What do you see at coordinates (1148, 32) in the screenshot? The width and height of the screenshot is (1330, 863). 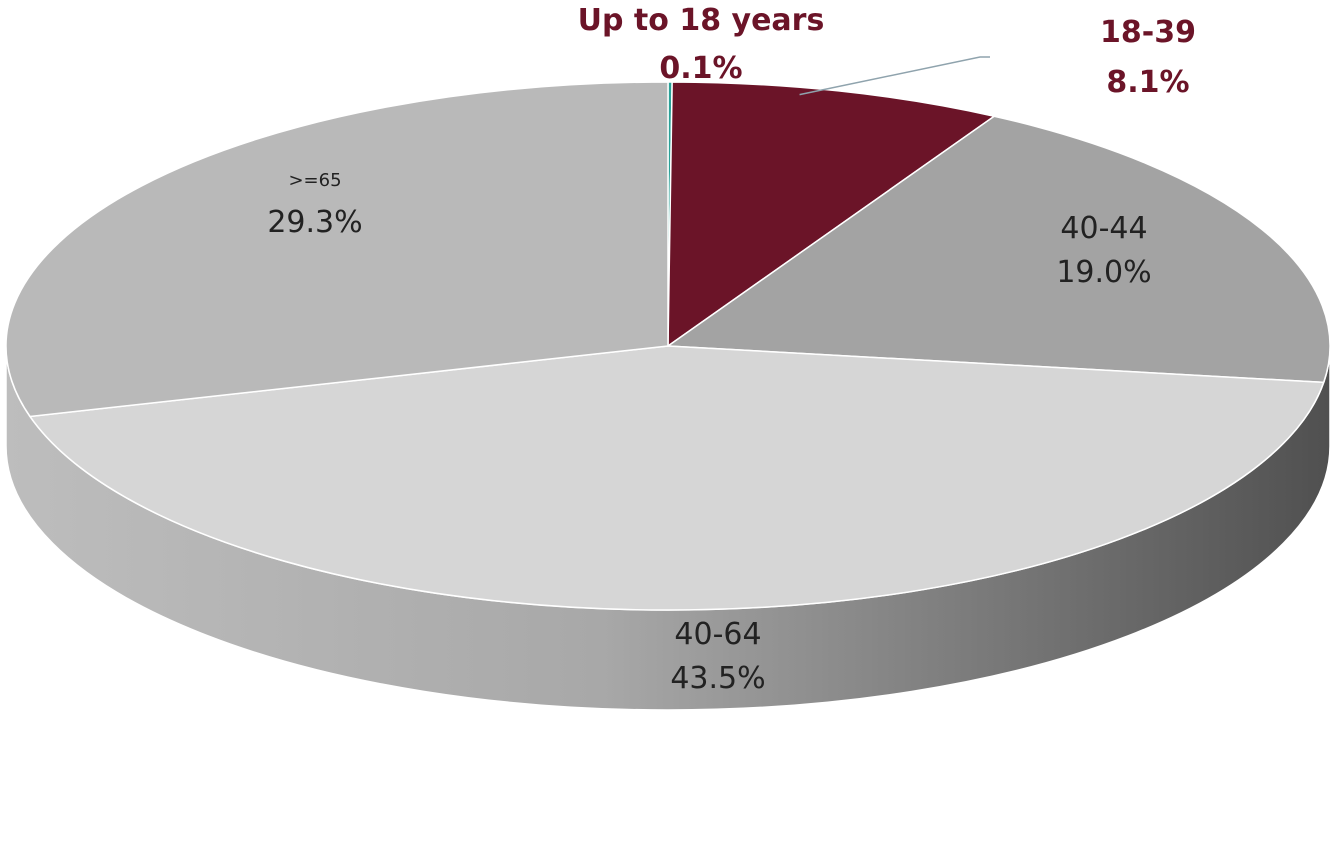 I see `slice-label-18-39: 18-39` at bounding box center [1148, 32].